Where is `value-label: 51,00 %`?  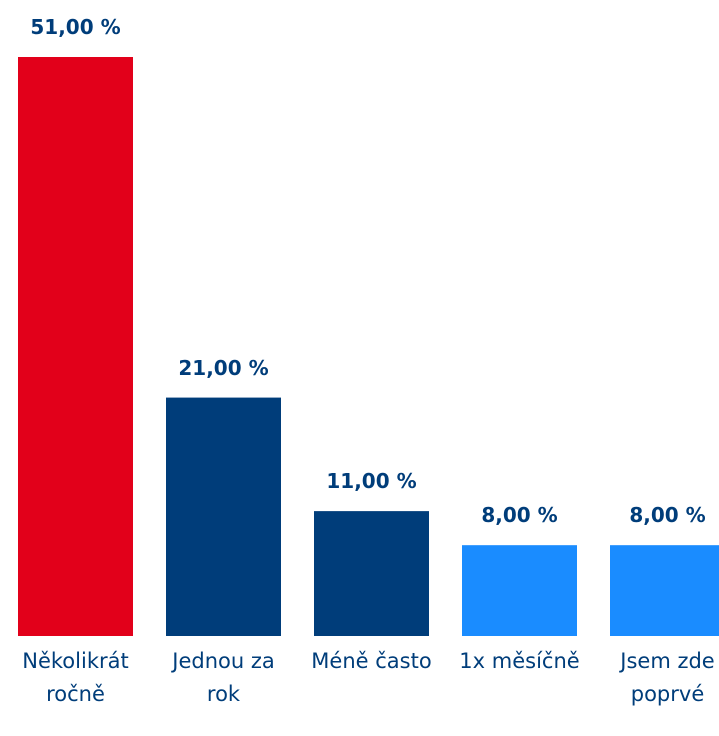 value-label: 51,00 % is located at coordinates (75, 27).